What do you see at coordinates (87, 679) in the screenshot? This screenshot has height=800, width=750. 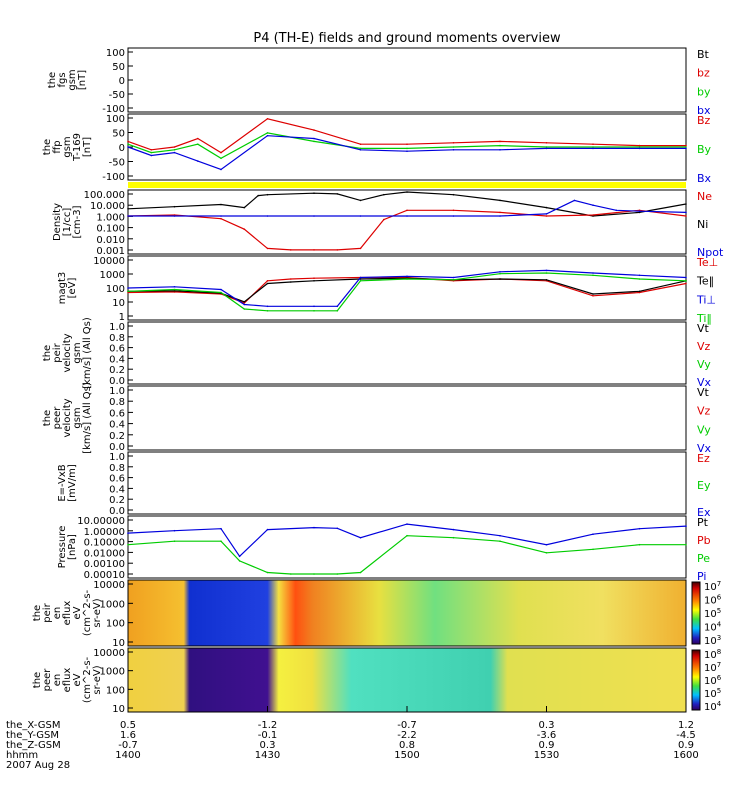 I see `ylabel-line: (cm^2-s-` at bounding box center [87, 679].